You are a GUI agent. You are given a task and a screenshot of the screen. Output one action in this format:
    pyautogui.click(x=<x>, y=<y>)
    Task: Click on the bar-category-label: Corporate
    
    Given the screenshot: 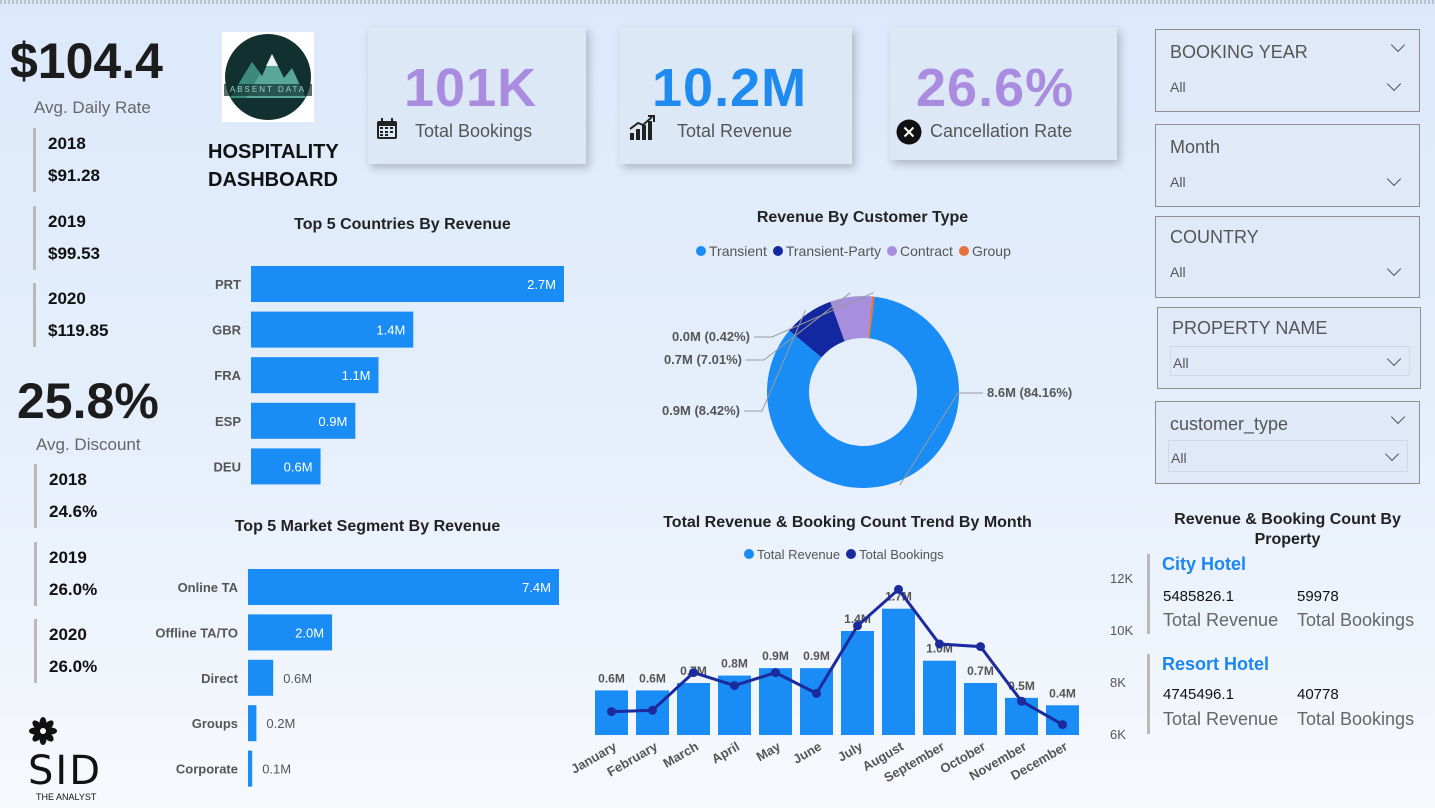 What is the action you would take?
    pyautogui.click(x=207, y=769)
    